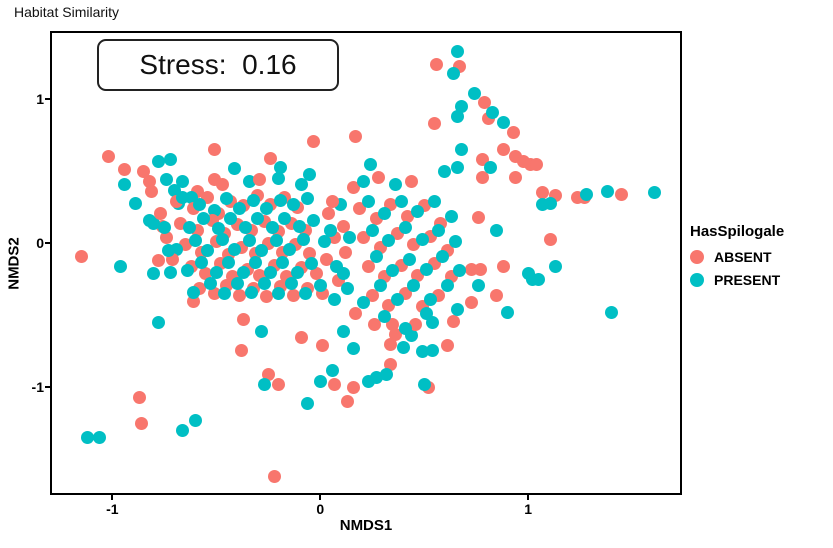 This screenshot has width=833, height=548. What do you see at coordinates (737, 231) in the screenshot?
I see `legend-title: HasSpilogale` at bounding box center [737, 231].